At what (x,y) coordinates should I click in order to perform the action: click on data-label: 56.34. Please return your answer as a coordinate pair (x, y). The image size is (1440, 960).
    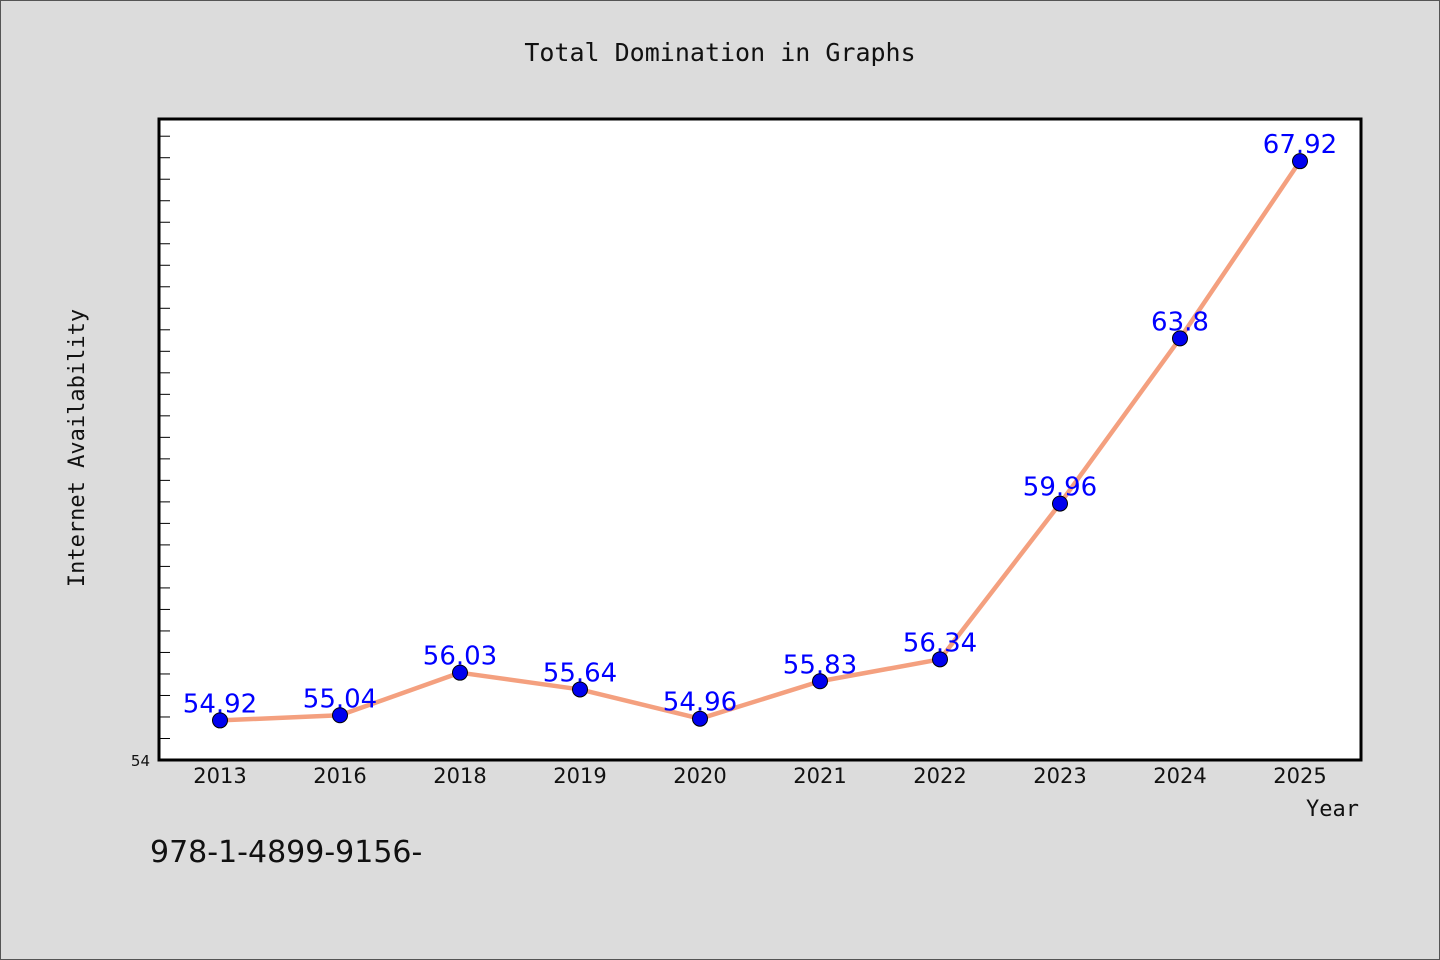
    Looking at the image, I should click on (940, 643).